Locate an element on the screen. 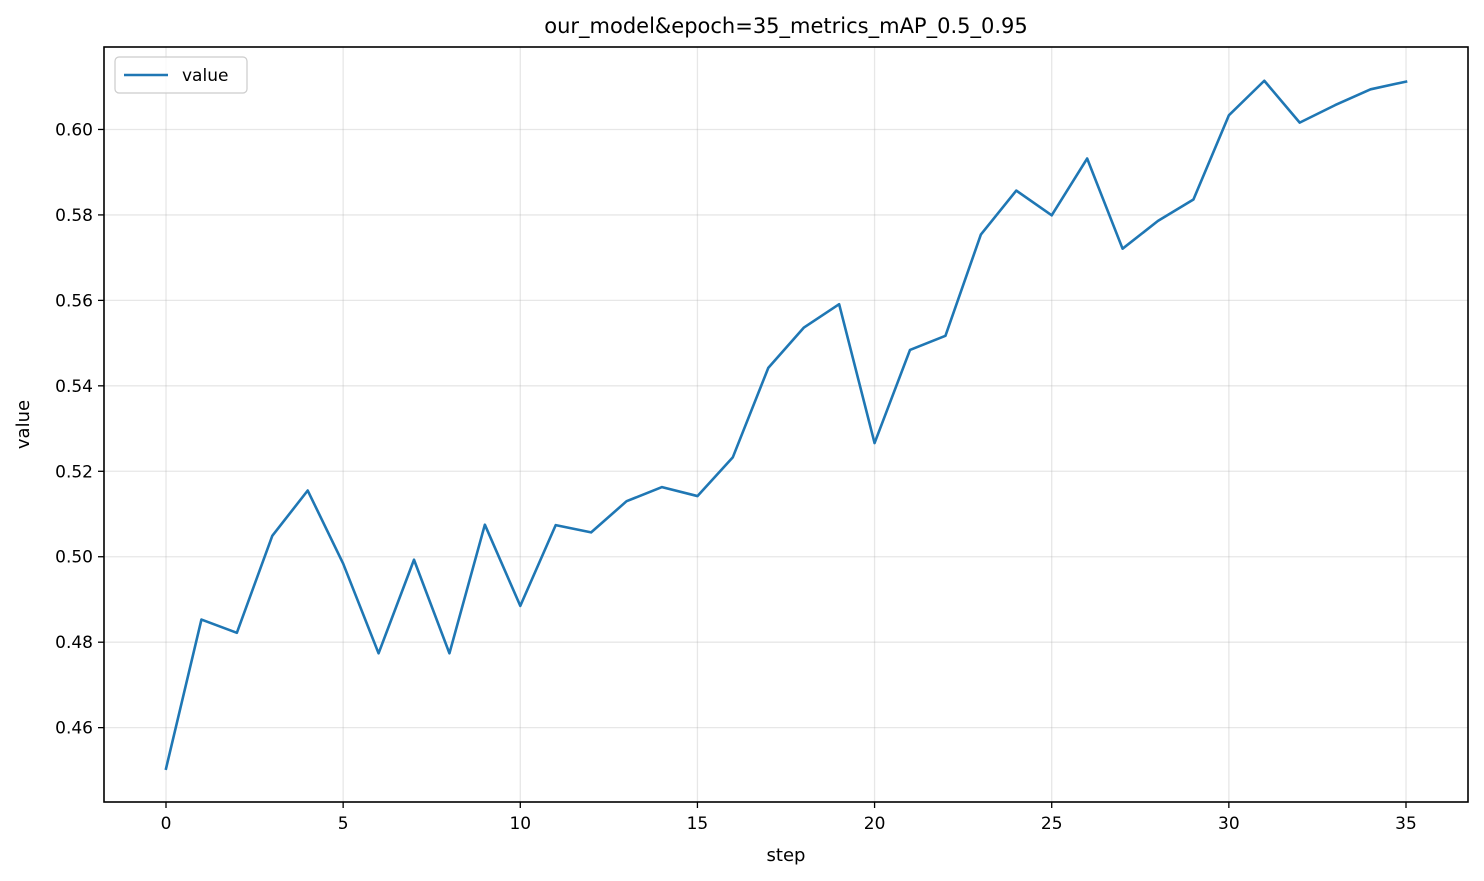 The height and width of the screenshot is (881, 1484). x-axis-label: step is located at coordinates (786, 855).